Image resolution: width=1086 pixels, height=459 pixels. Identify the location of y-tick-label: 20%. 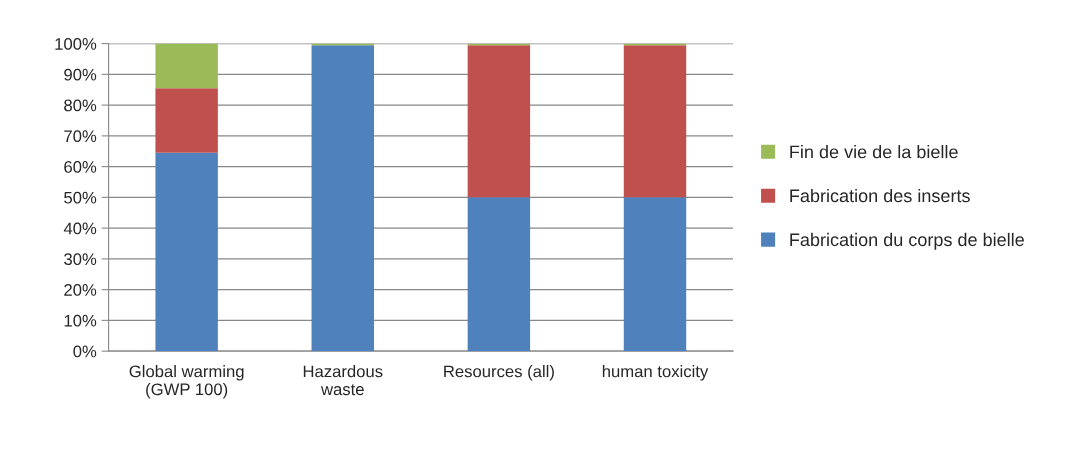
(80, 290).